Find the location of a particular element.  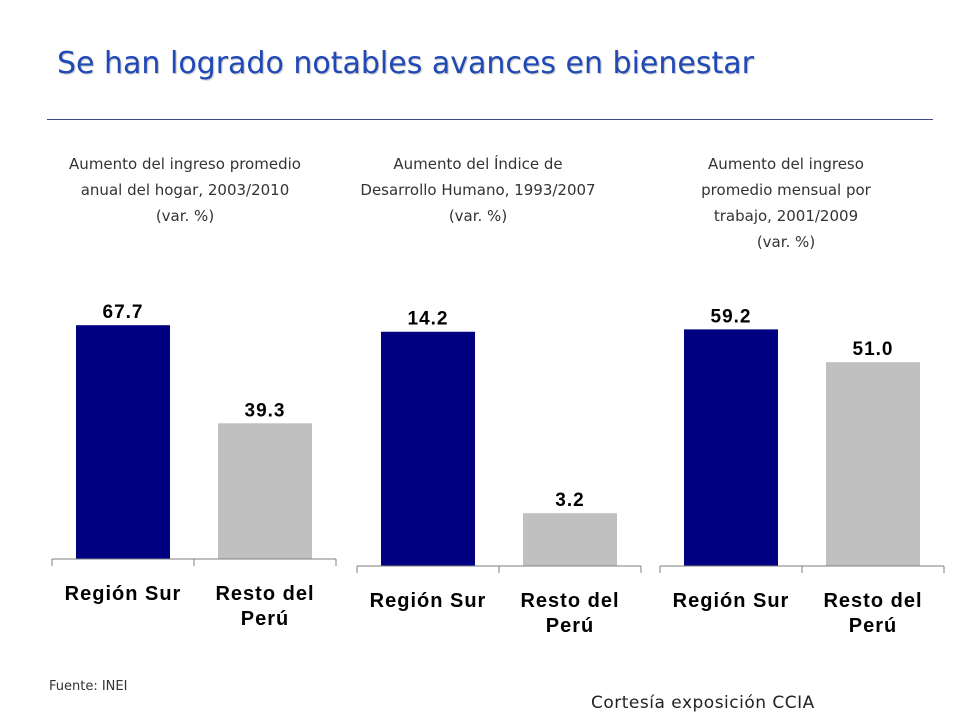

source-note: Fuente: INEI is located at coordinates (88, 686).